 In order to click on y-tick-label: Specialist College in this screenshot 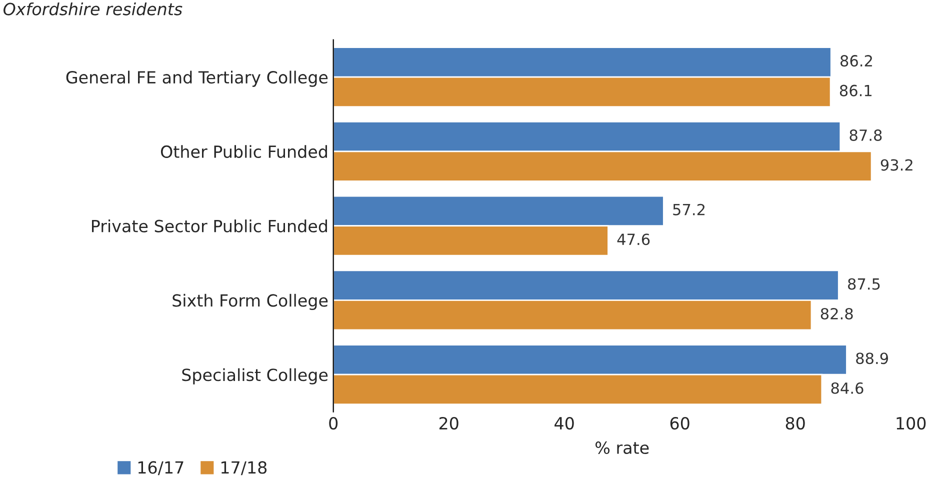, I will do `click(255, 376)`.